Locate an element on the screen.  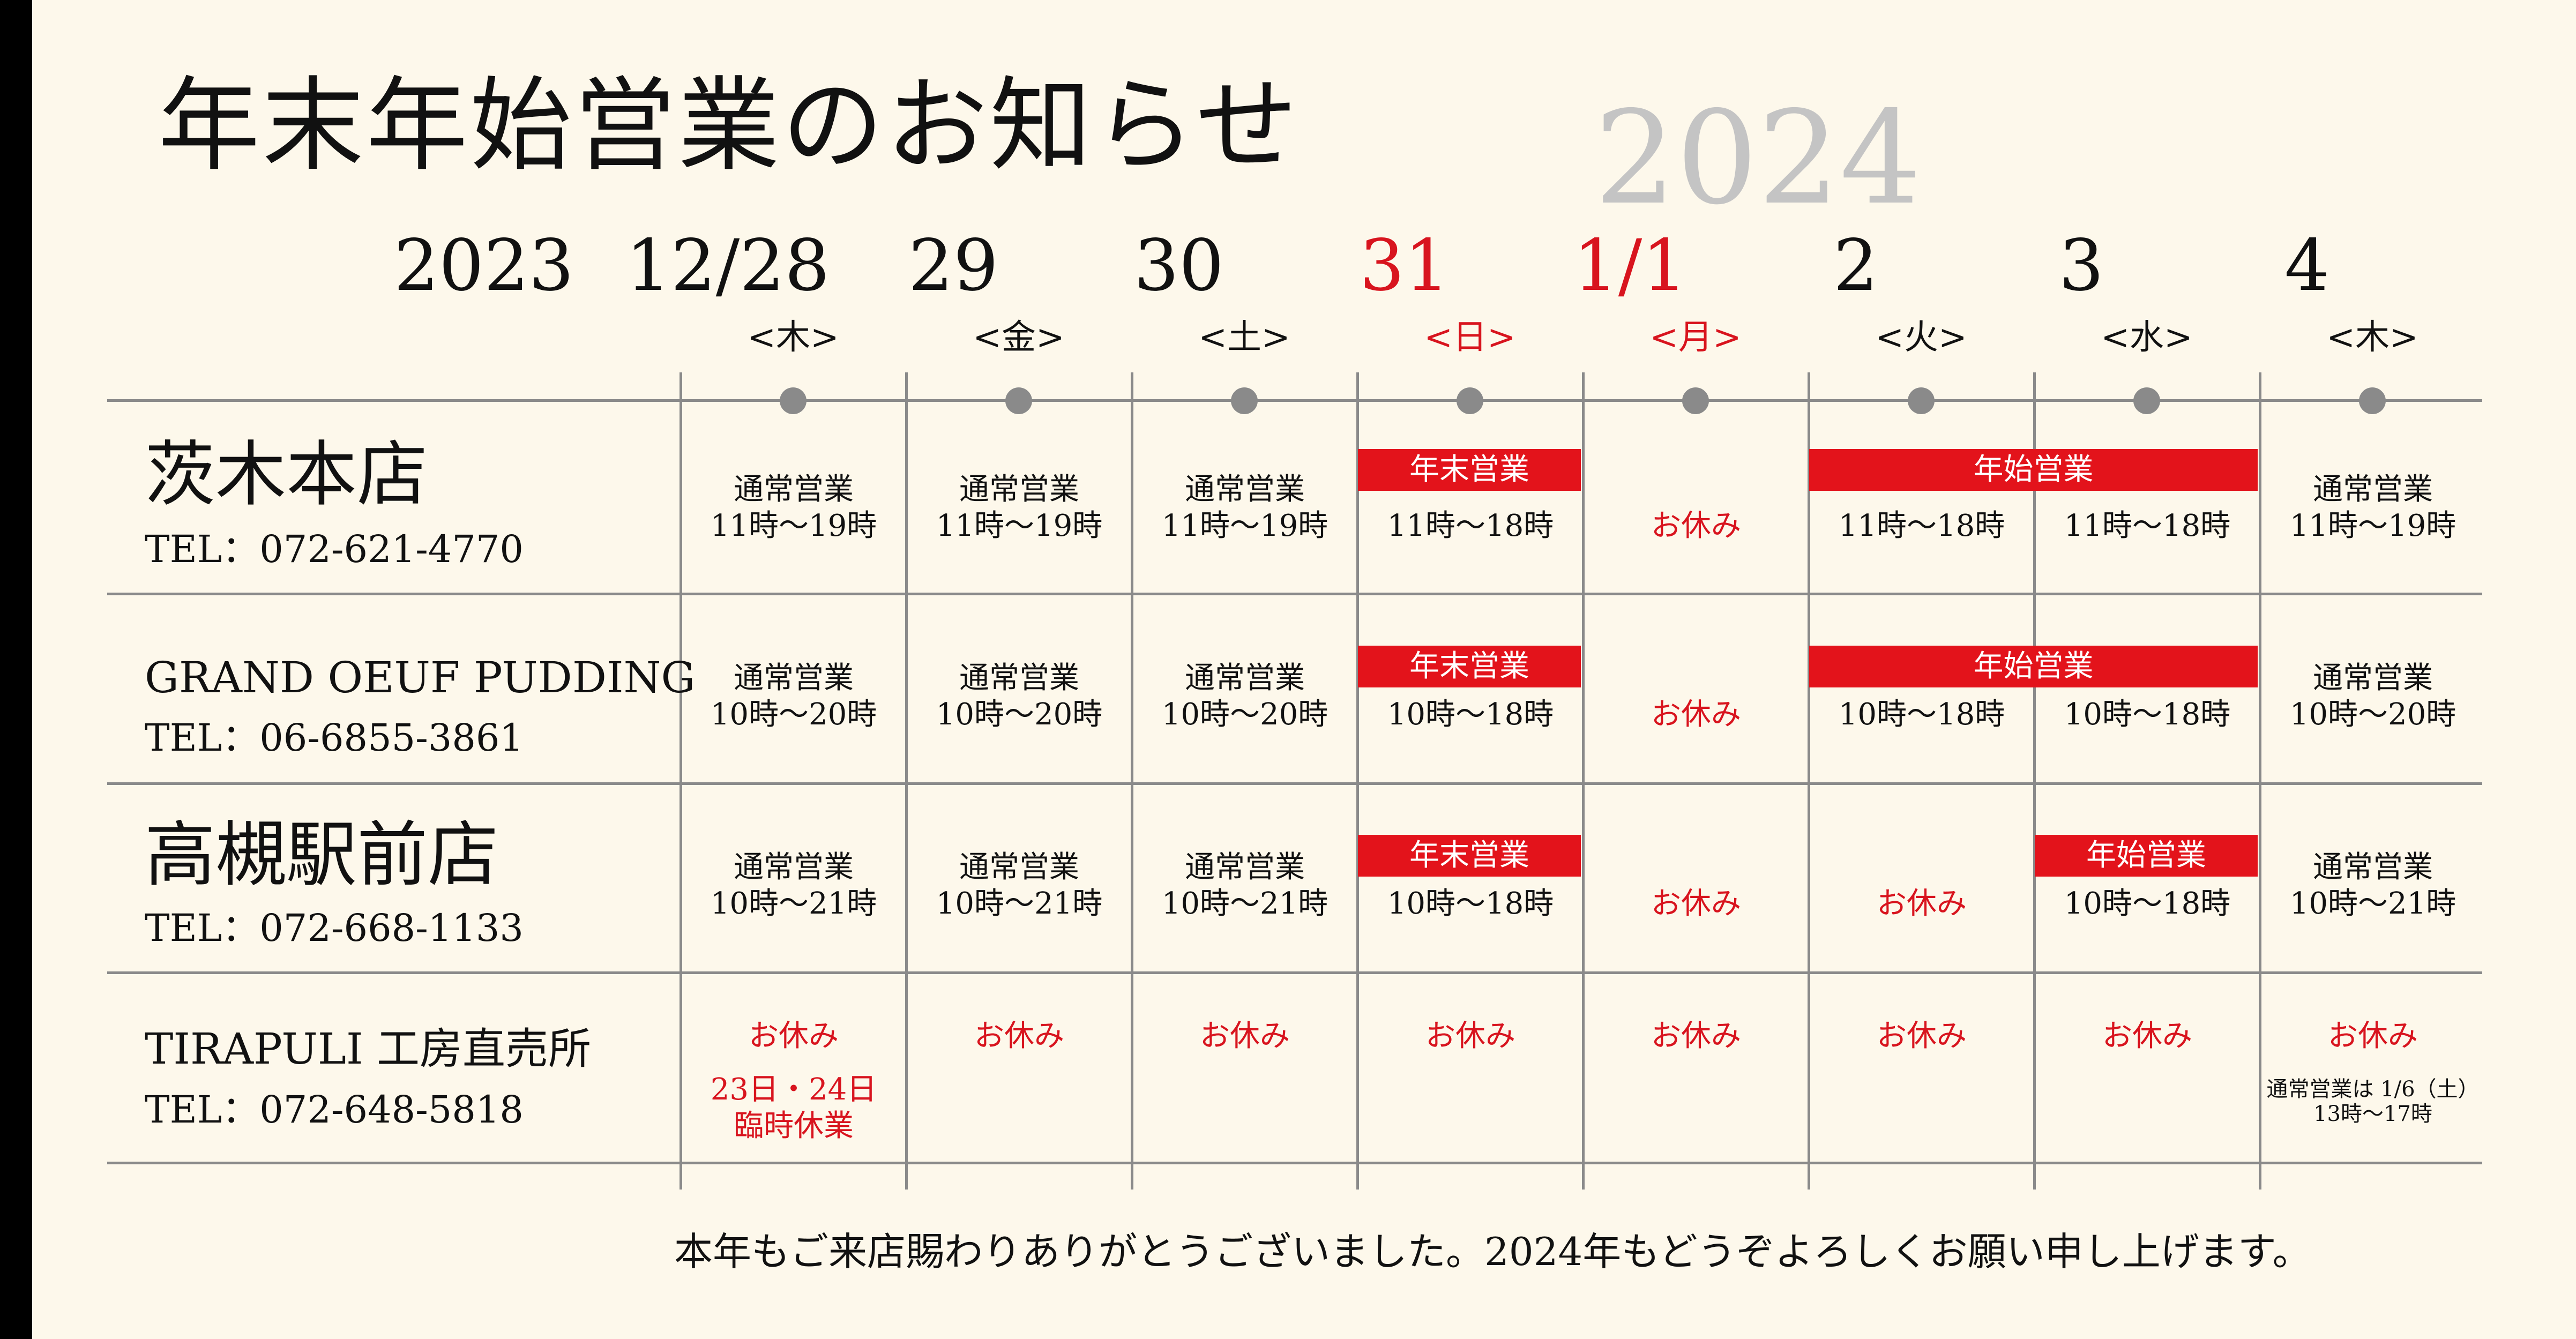
dow-label-thu-2: <木> is located at coordinates (2372, 337).